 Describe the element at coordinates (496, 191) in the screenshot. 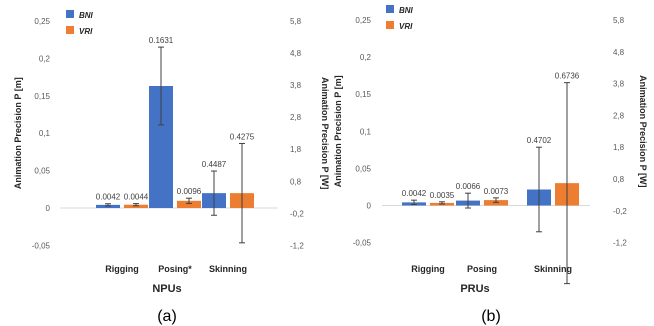

I see `data-label: 0.0073` at that location.